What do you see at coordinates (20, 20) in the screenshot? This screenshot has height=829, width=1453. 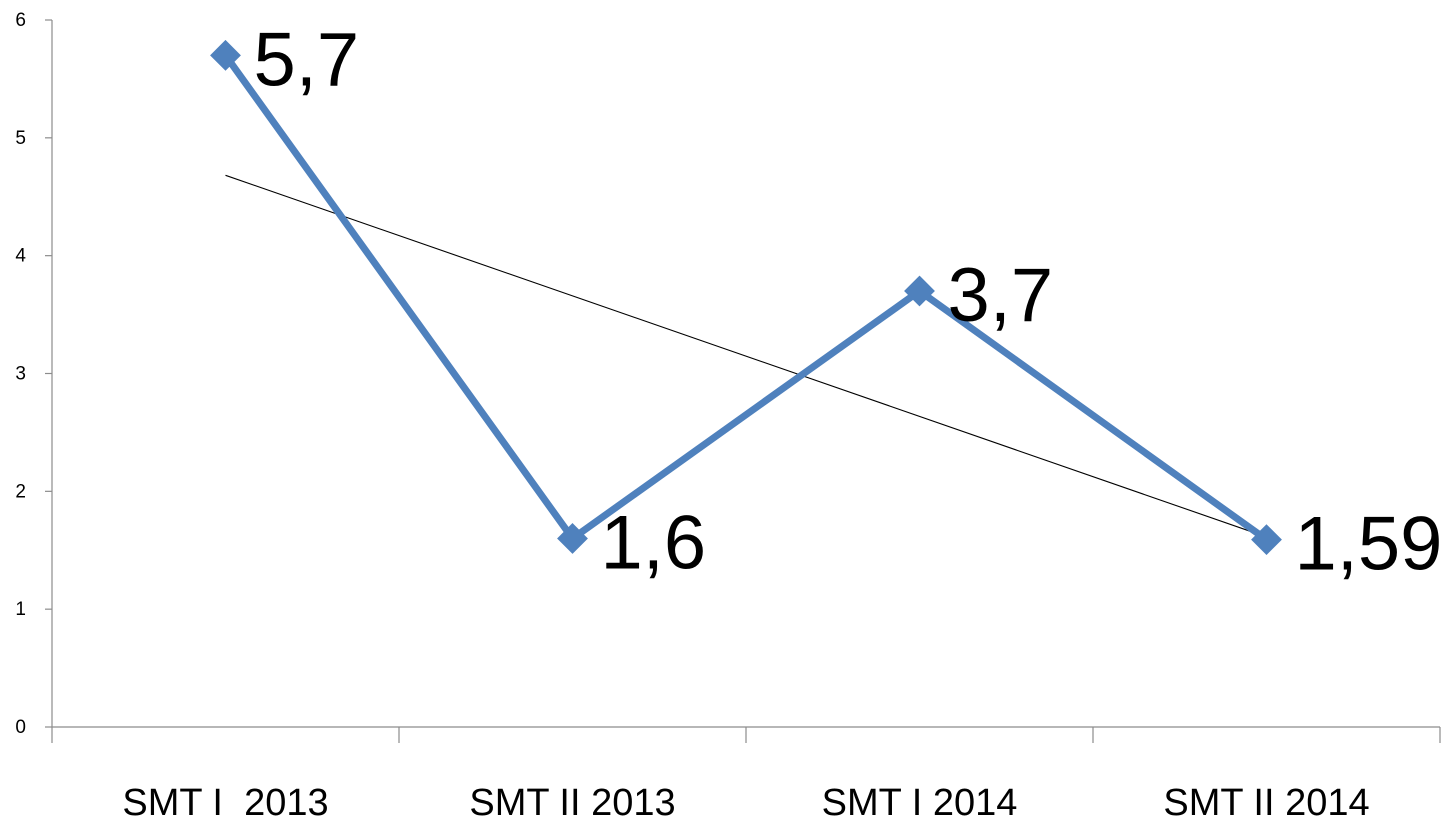 I see `y-tick-label: 6` at bounding box center [20, 20].